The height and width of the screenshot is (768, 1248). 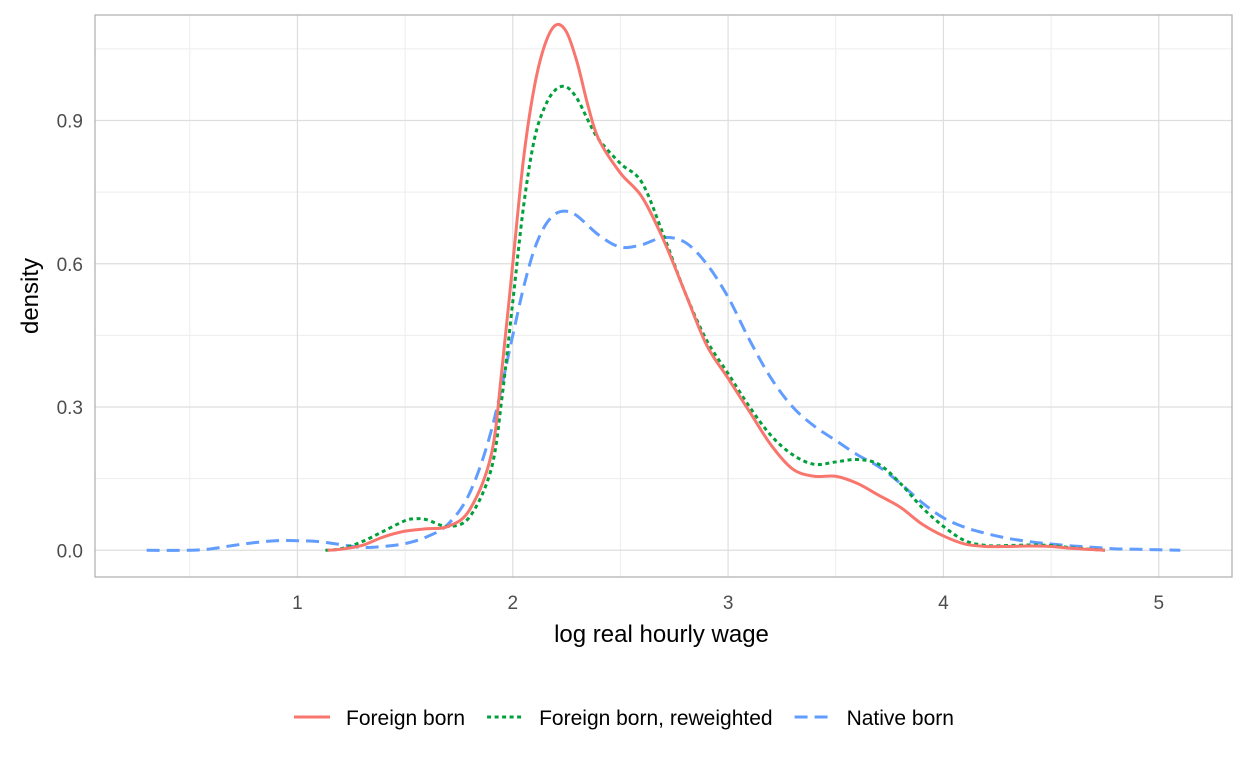 What do you see at coordinates (70, 551) in the screenshot?
I see `y-tick-label: 0.0` at bounding box center [70, 551].